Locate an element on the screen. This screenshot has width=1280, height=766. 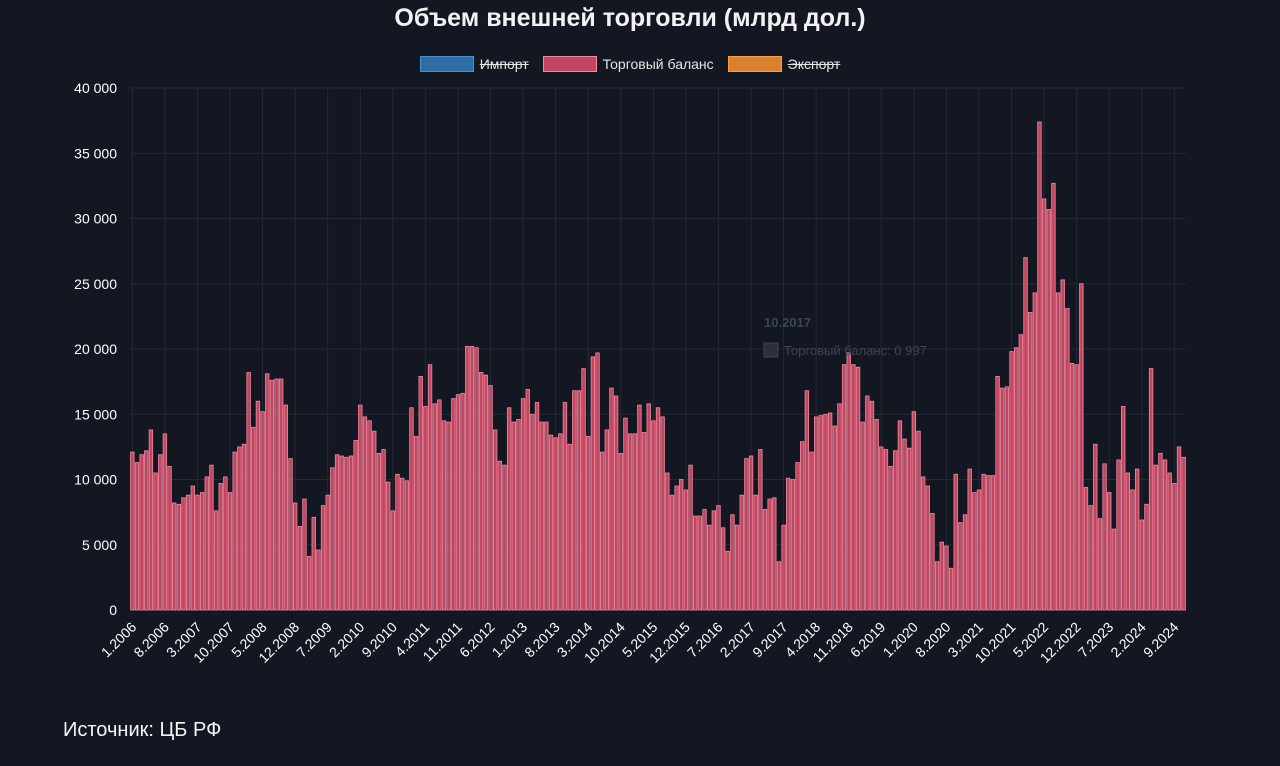
legend-item-export: Экспорт is located at coordinates (783, 64).